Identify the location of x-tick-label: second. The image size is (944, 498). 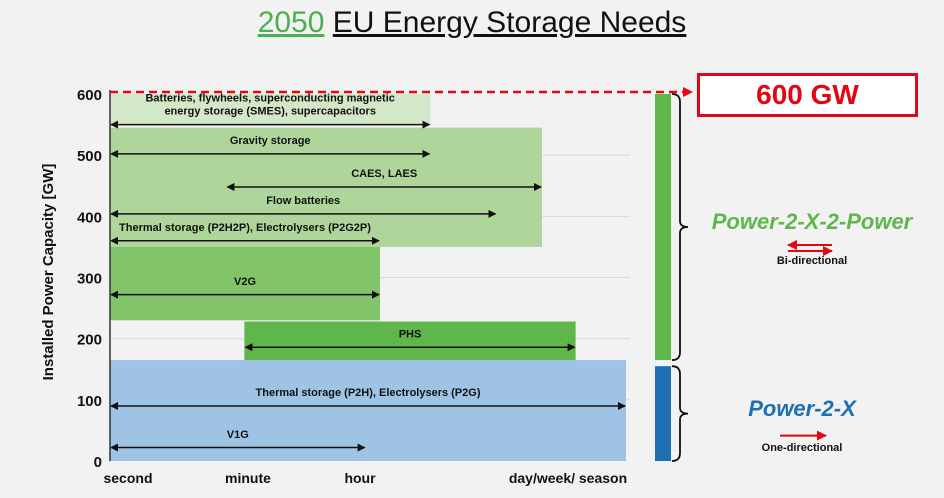
(127, 478).